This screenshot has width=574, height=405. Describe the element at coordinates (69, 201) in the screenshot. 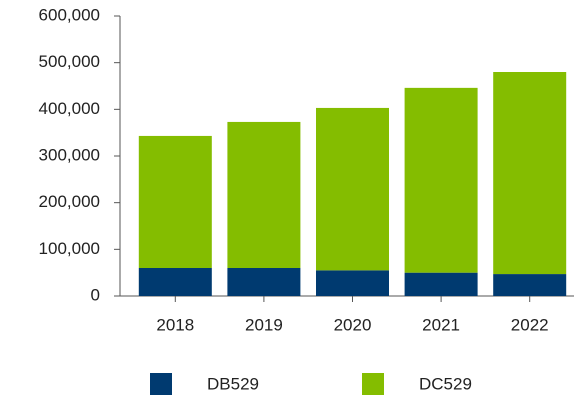

I see `y-tick-label: 200,000` at that location.